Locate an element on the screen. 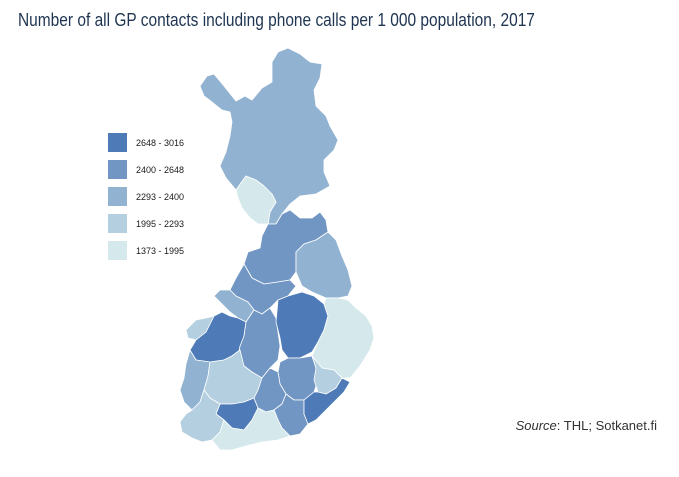  legend-item-3: 2293 - 2400 is located at coordinates (146, 196).